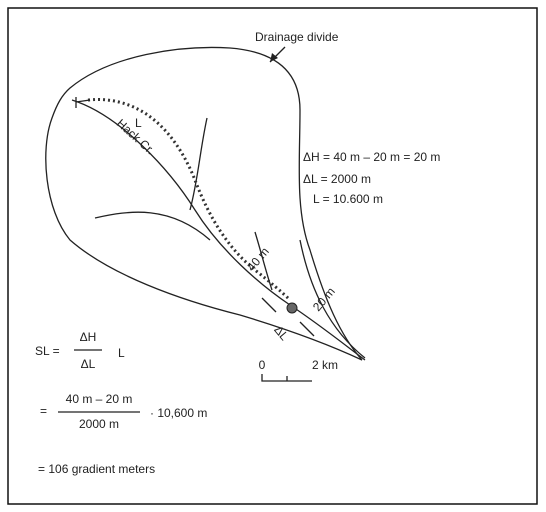  I want to click on scale-bar, so click(286, 378).